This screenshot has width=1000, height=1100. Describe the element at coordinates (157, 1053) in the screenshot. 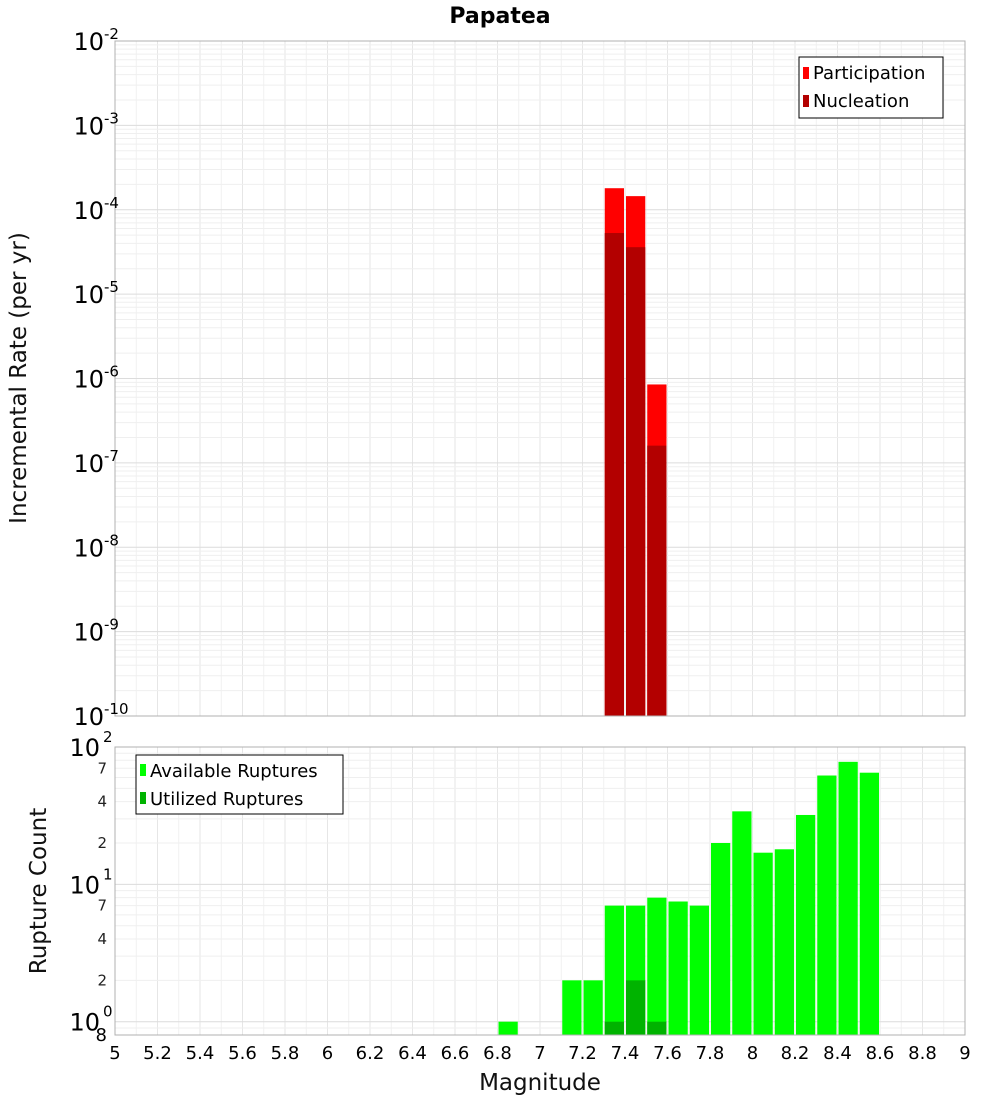

I see `x-tick-label: 5.2` at that location.